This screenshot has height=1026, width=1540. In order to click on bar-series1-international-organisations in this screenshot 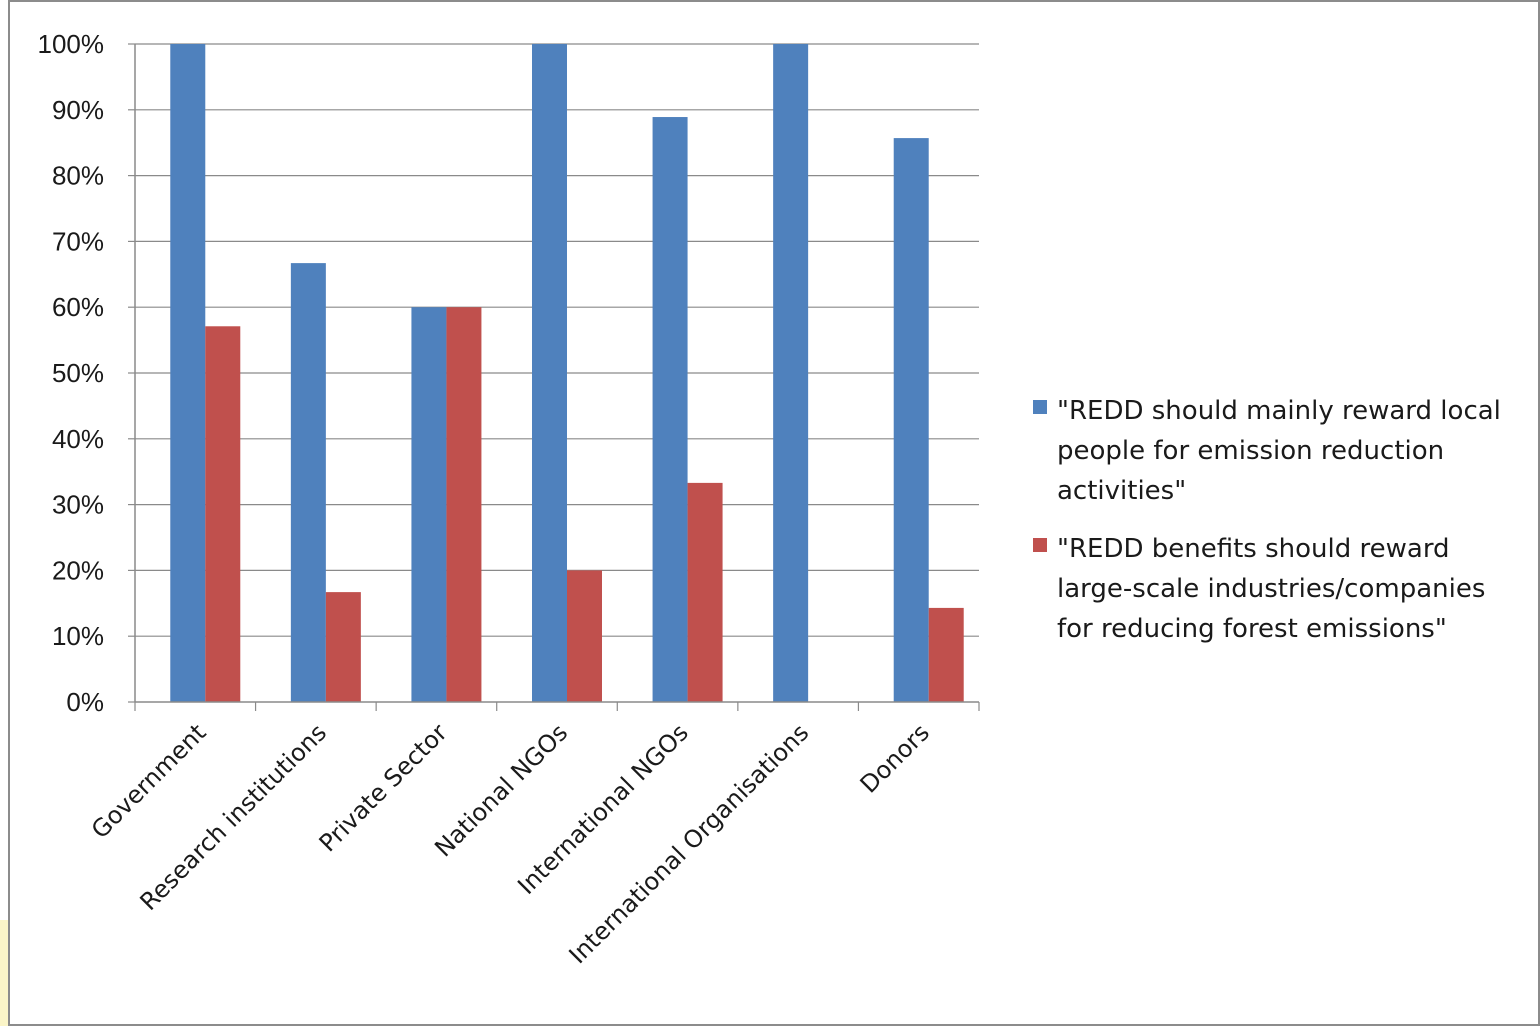, I will do `click(791, 373)`.